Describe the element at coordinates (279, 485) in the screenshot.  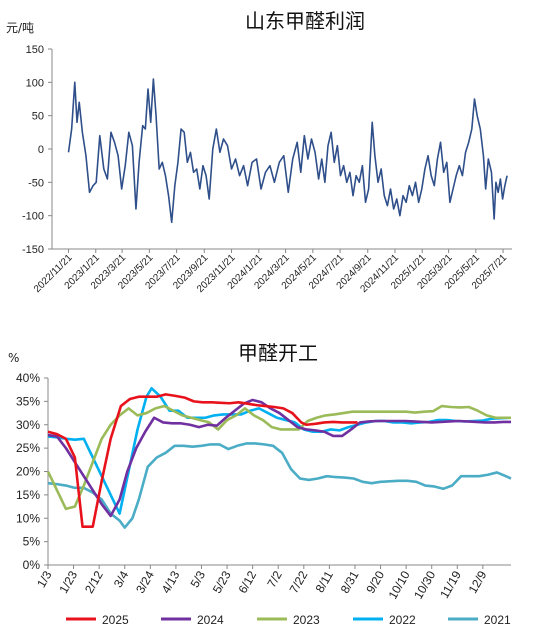
I see `series-line-2021` at that location.